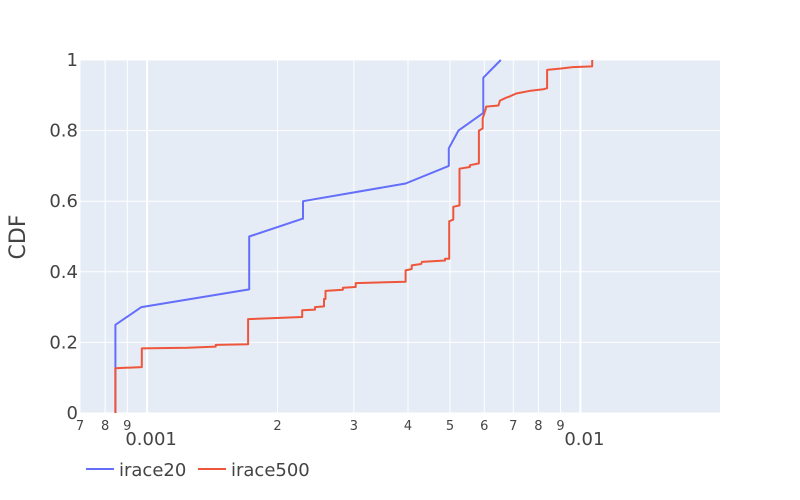  What do you see at coordinates (484, 426) in the screenshot?
I see `x-minor-tick-label: 6` at bounding box center [484, 426].